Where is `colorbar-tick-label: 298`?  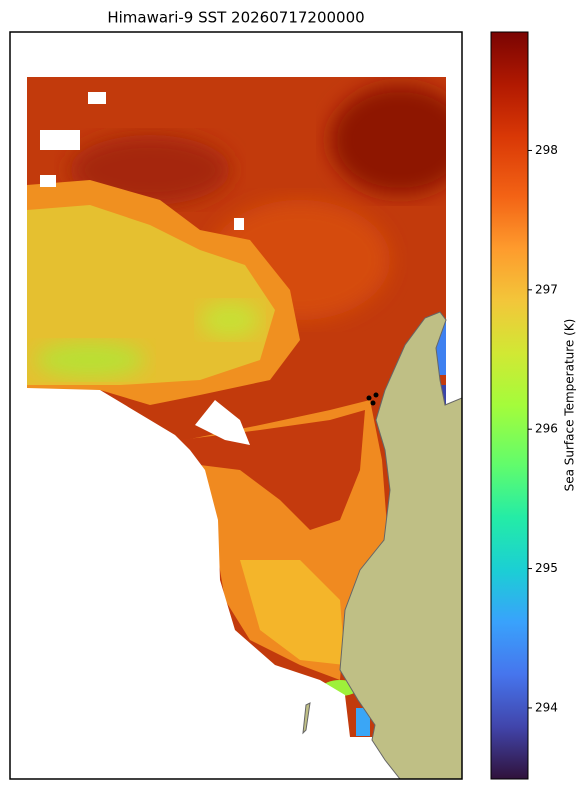 colorbar-tick-label: 298 is located at coordinates (546, 150).